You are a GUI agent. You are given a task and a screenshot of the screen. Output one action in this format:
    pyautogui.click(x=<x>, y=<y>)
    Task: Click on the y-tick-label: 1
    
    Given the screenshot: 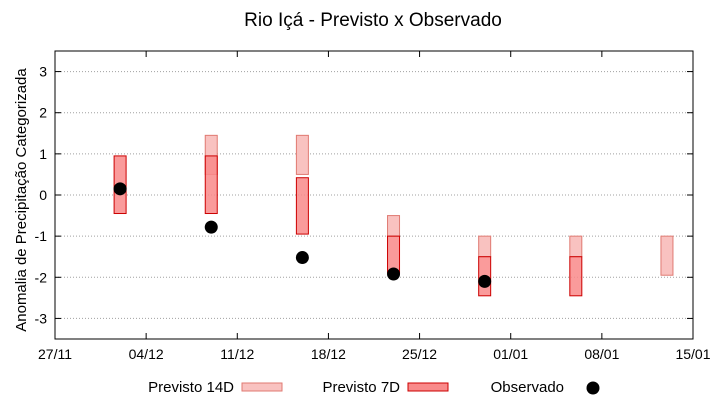 What is the action you would take?
    pyautogui.click(x=43, y=154)
    